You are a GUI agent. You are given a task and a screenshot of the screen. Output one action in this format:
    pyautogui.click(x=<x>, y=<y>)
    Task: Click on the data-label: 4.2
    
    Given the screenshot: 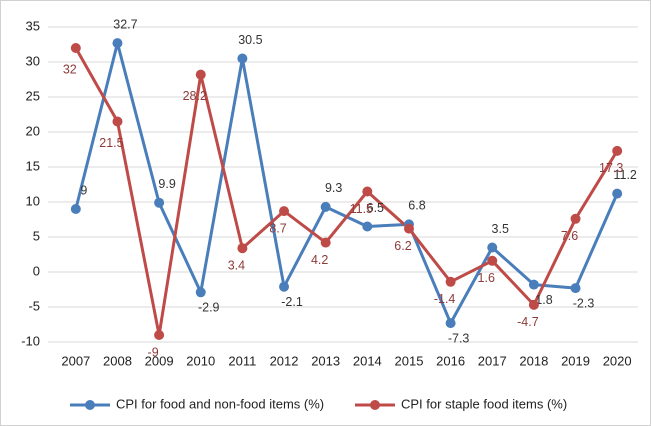 What is the action you would take?
    pyautogui.click(x=319, y=260)
    